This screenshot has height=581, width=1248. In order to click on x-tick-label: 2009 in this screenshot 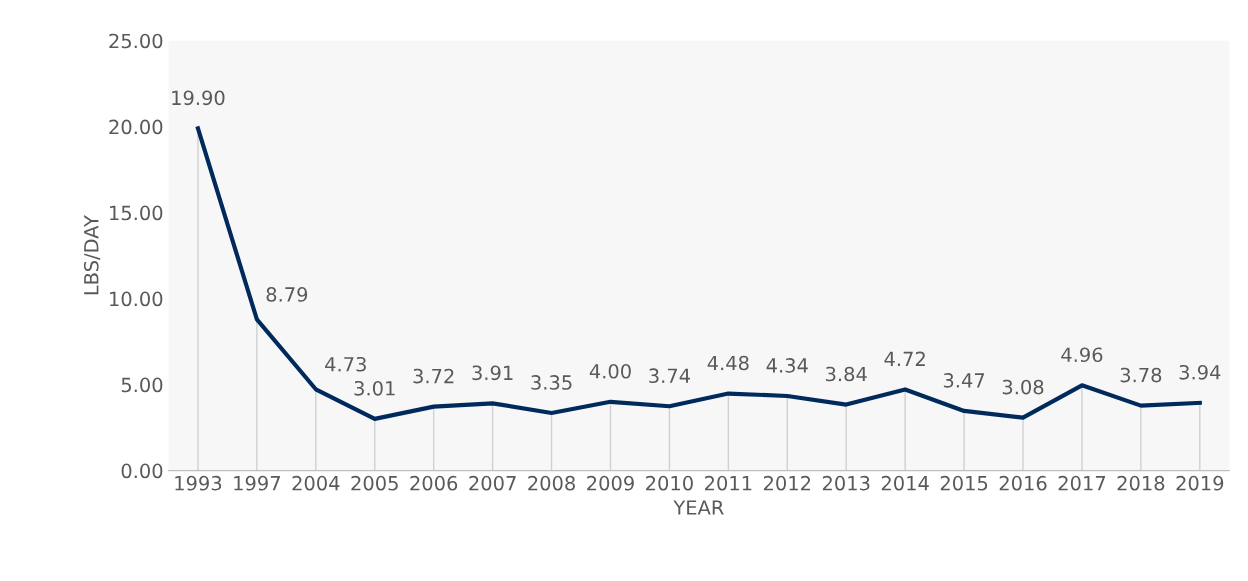, I will do `click(610, 483)`.